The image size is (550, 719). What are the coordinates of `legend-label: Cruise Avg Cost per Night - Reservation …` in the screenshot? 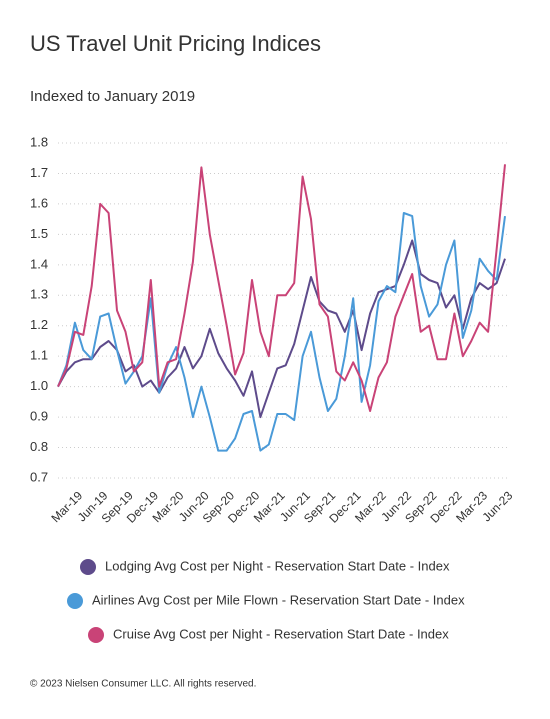 It's located at (281, 633).